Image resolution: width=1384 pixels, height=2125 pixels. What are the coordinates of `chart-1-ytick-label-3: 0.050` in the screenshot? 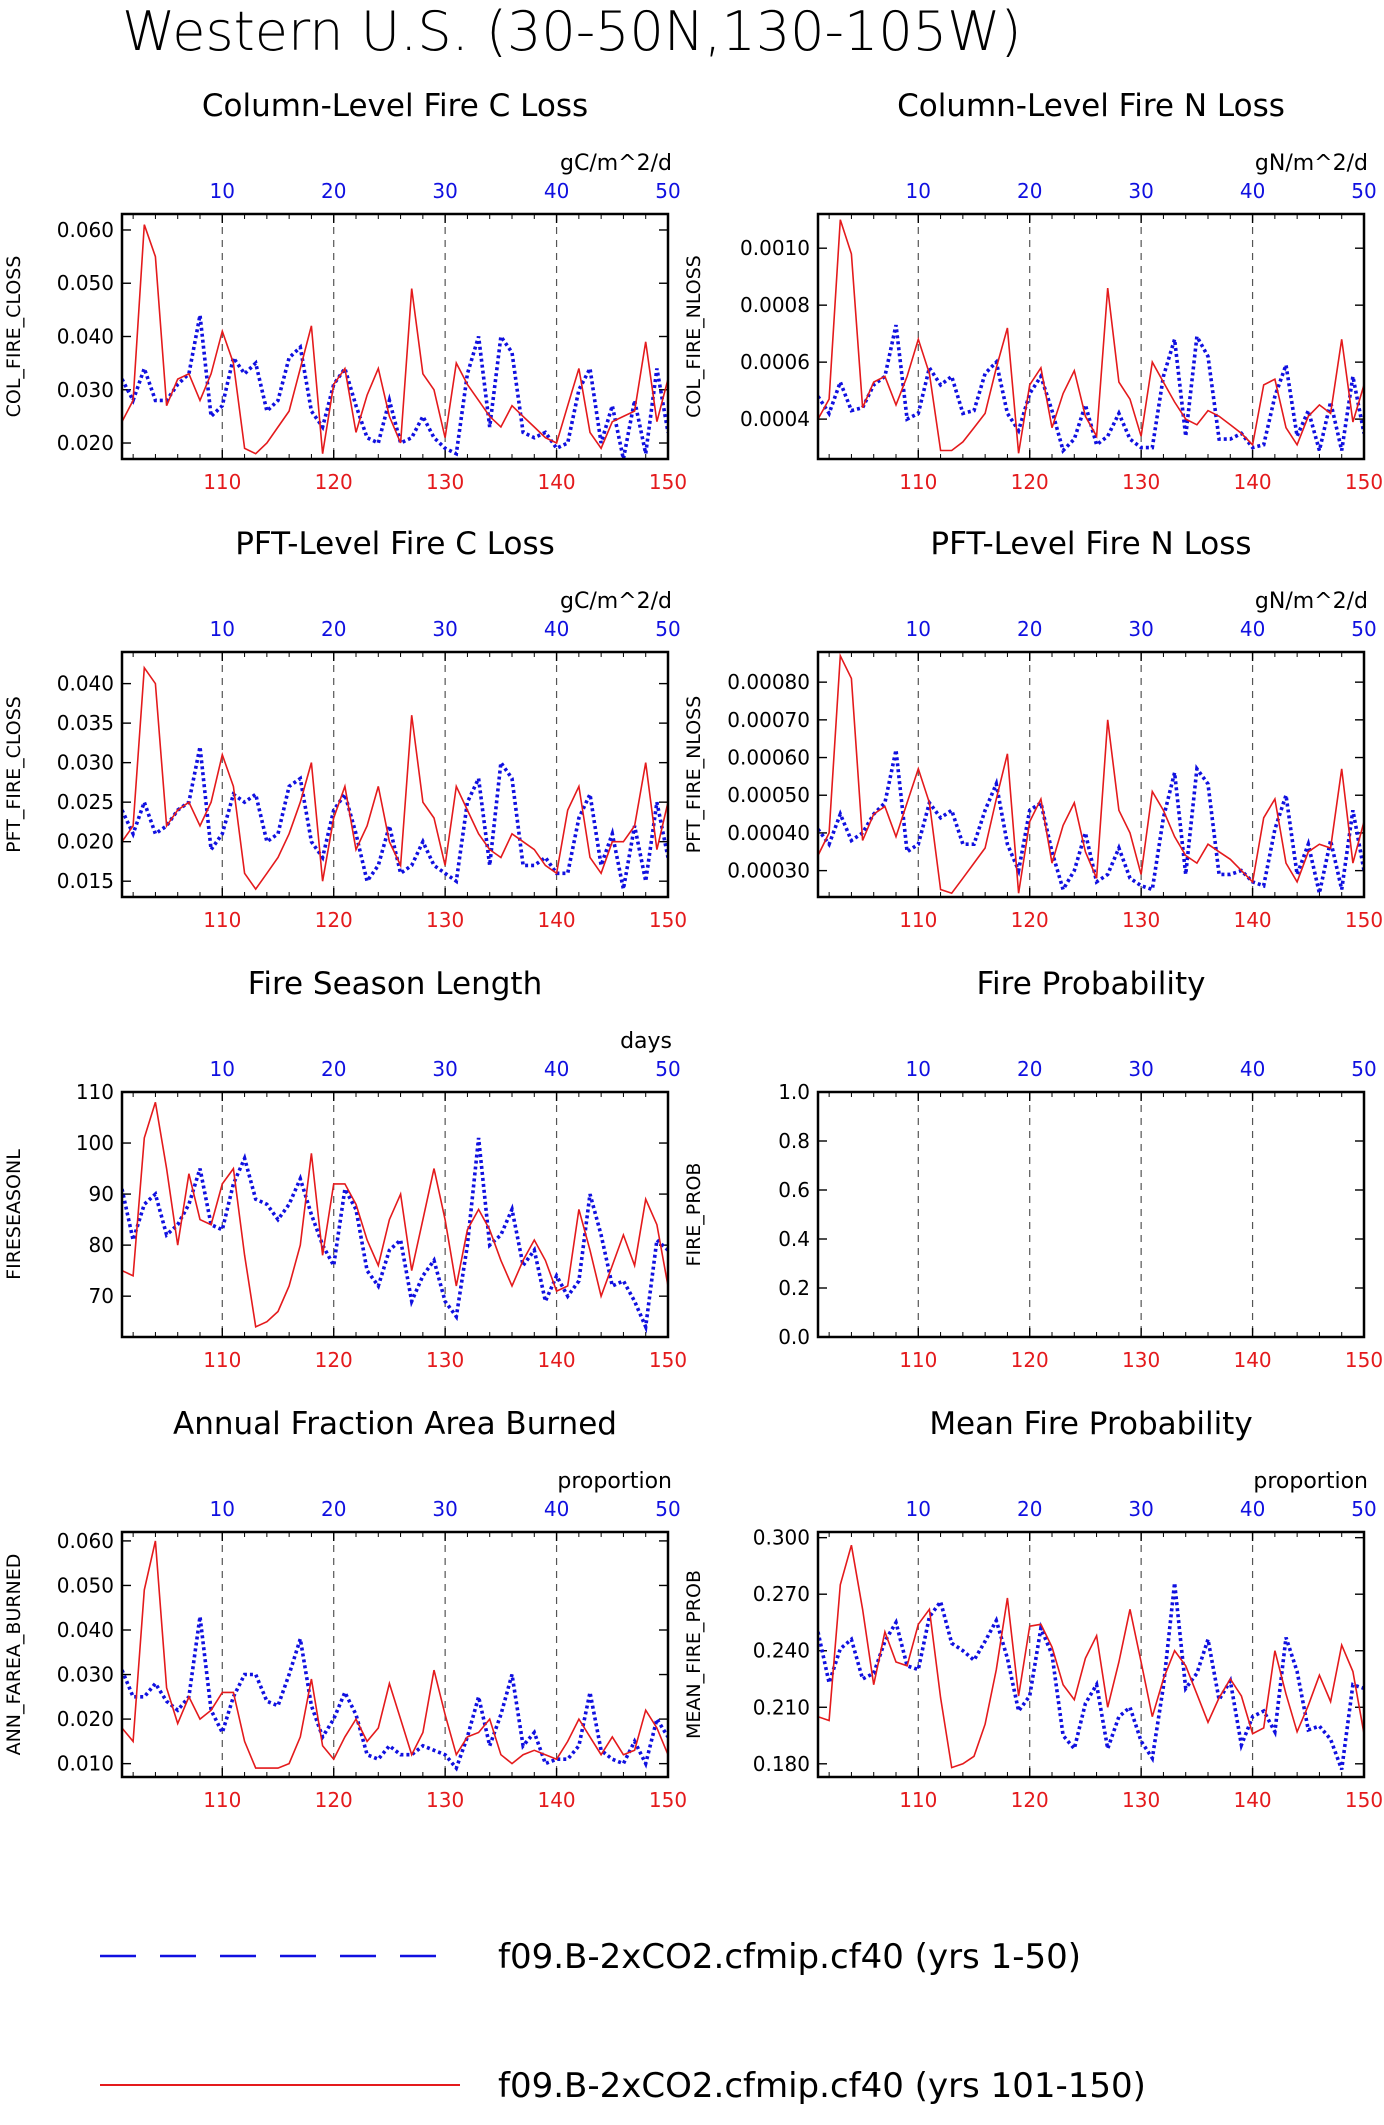 It's located at (85, 283).